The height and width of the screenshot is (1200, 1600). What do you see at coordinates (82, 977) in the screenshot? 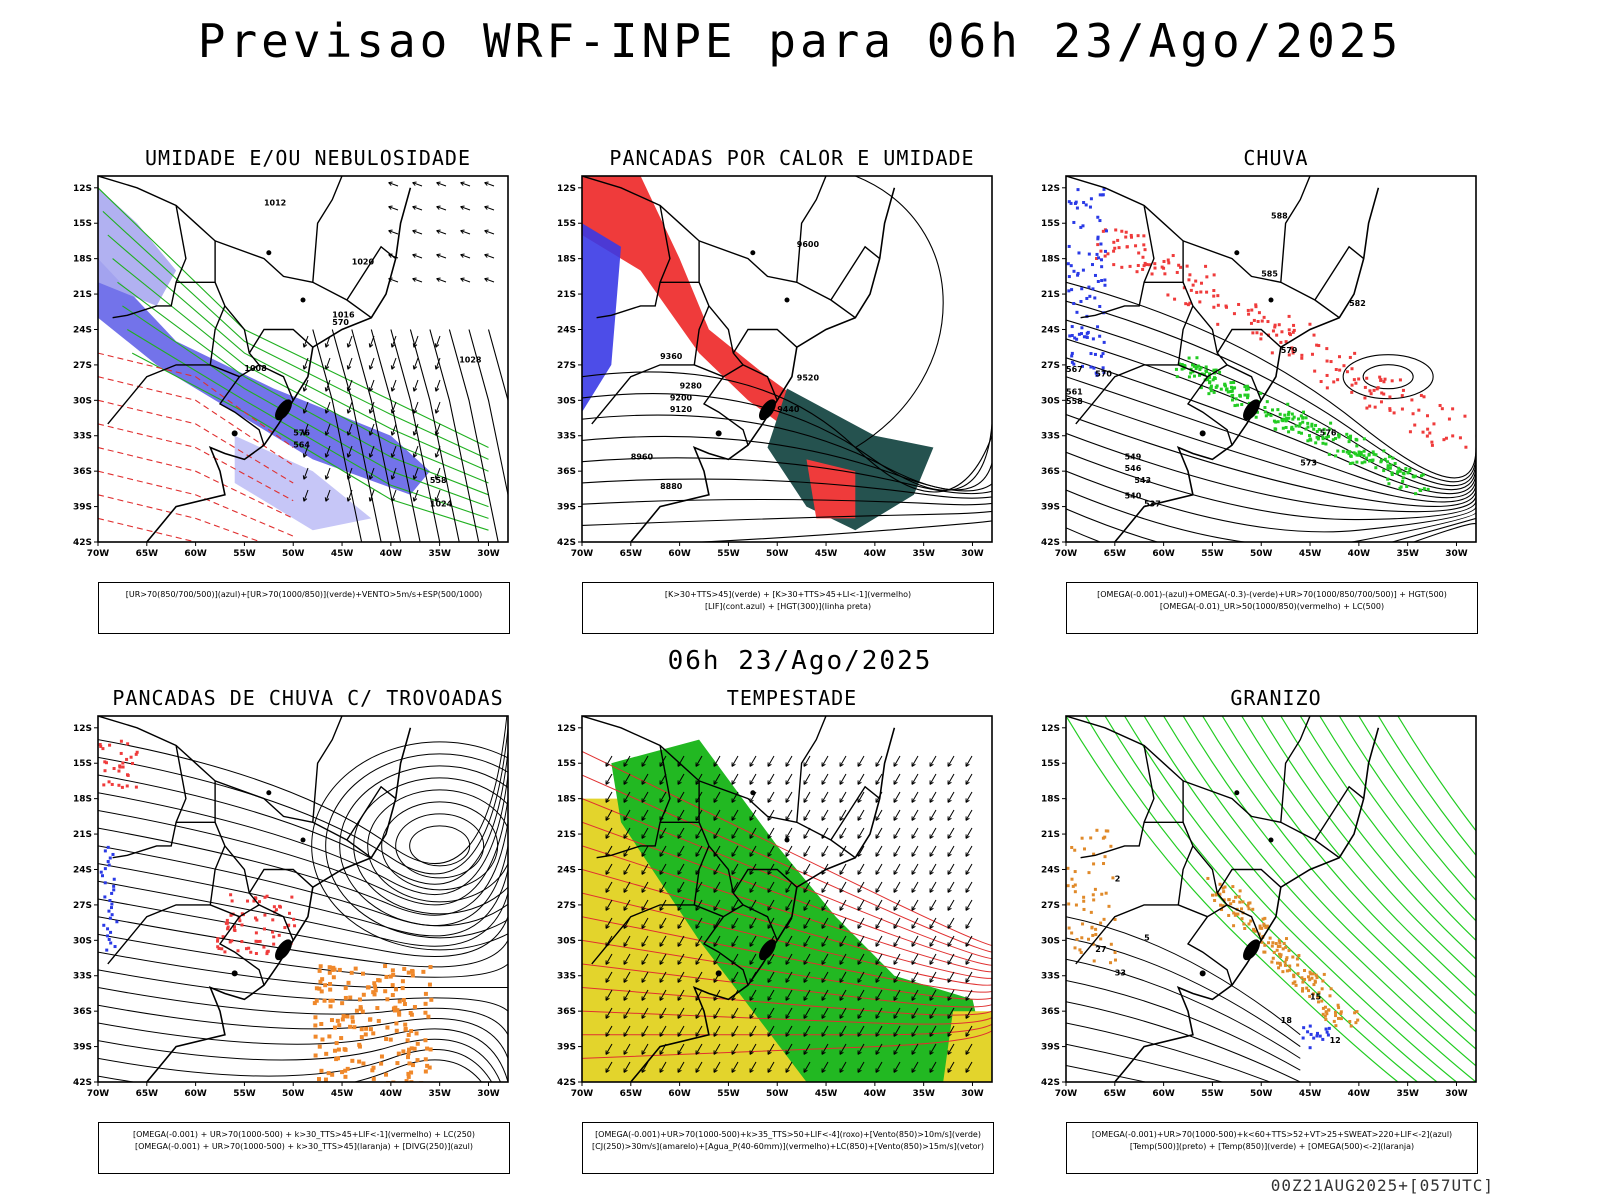
I see `lat-tick-label: 33S` at bounding box center [82, 977].